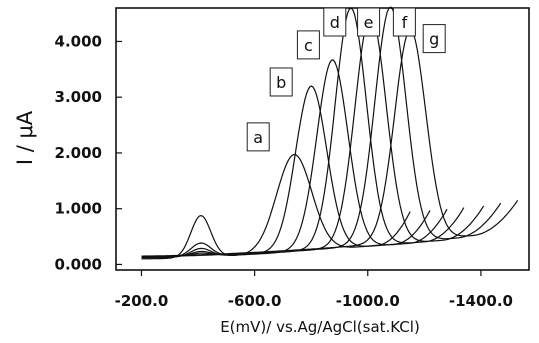  I want to click on y-axis-ticks: 0.000 1.000 2.000 3.000 4.000, so click(88, 152).